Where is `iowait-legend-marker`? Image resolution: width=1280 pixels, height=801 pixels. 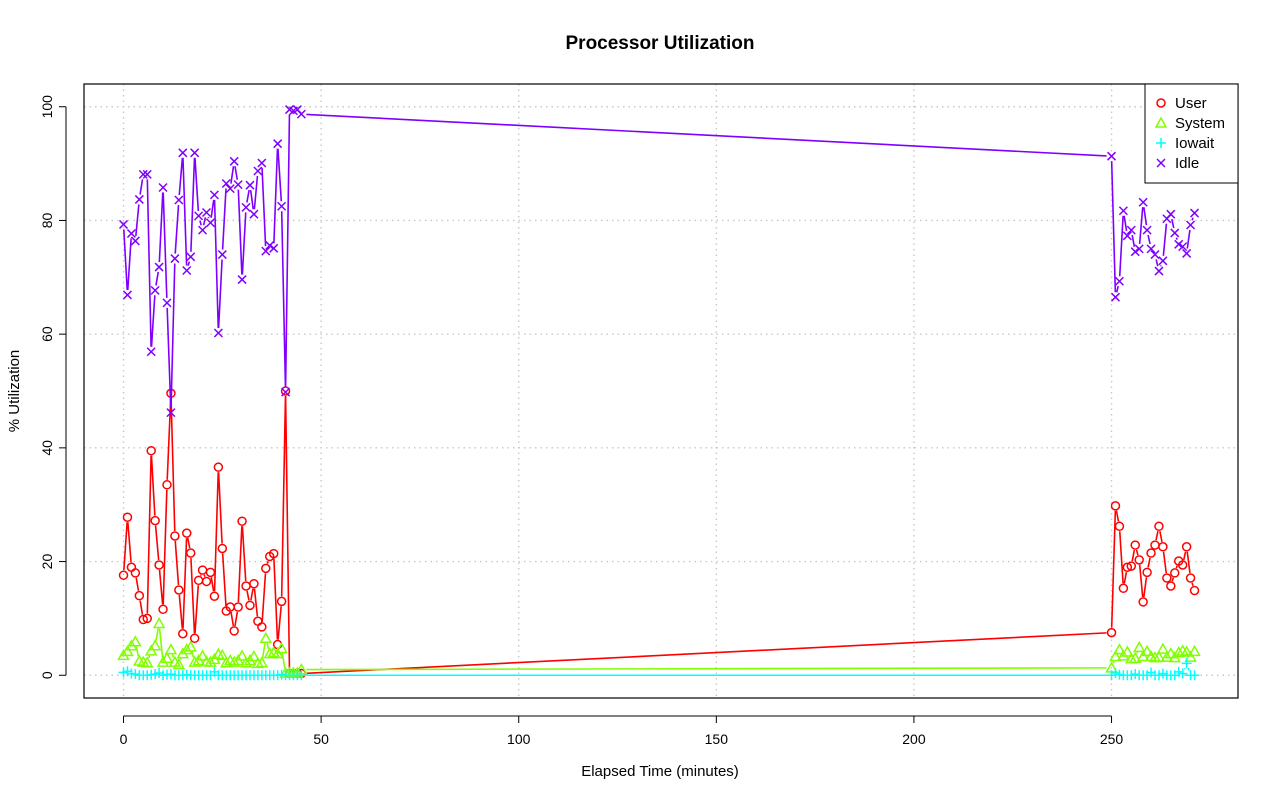
iowait-legend-marker is located at coordinates (1161, 143).